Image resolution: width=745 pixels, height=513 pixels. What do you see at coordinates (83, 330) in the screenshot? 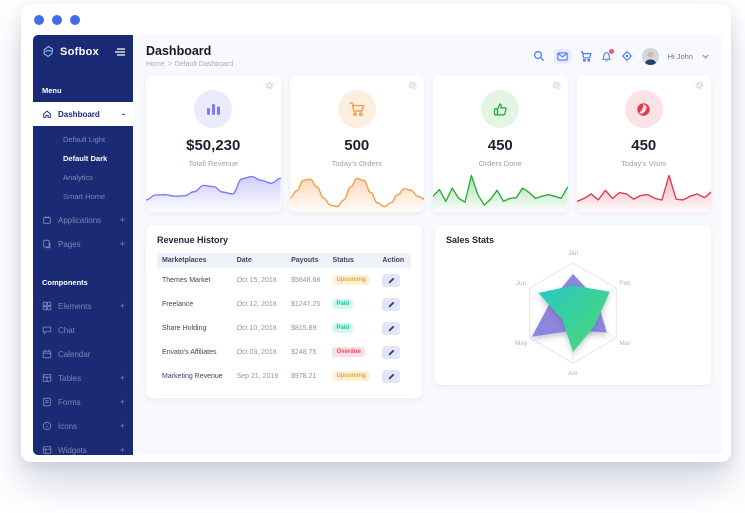
I see `sidebar-item-chat: Chat` at bounding box center [83, 330].